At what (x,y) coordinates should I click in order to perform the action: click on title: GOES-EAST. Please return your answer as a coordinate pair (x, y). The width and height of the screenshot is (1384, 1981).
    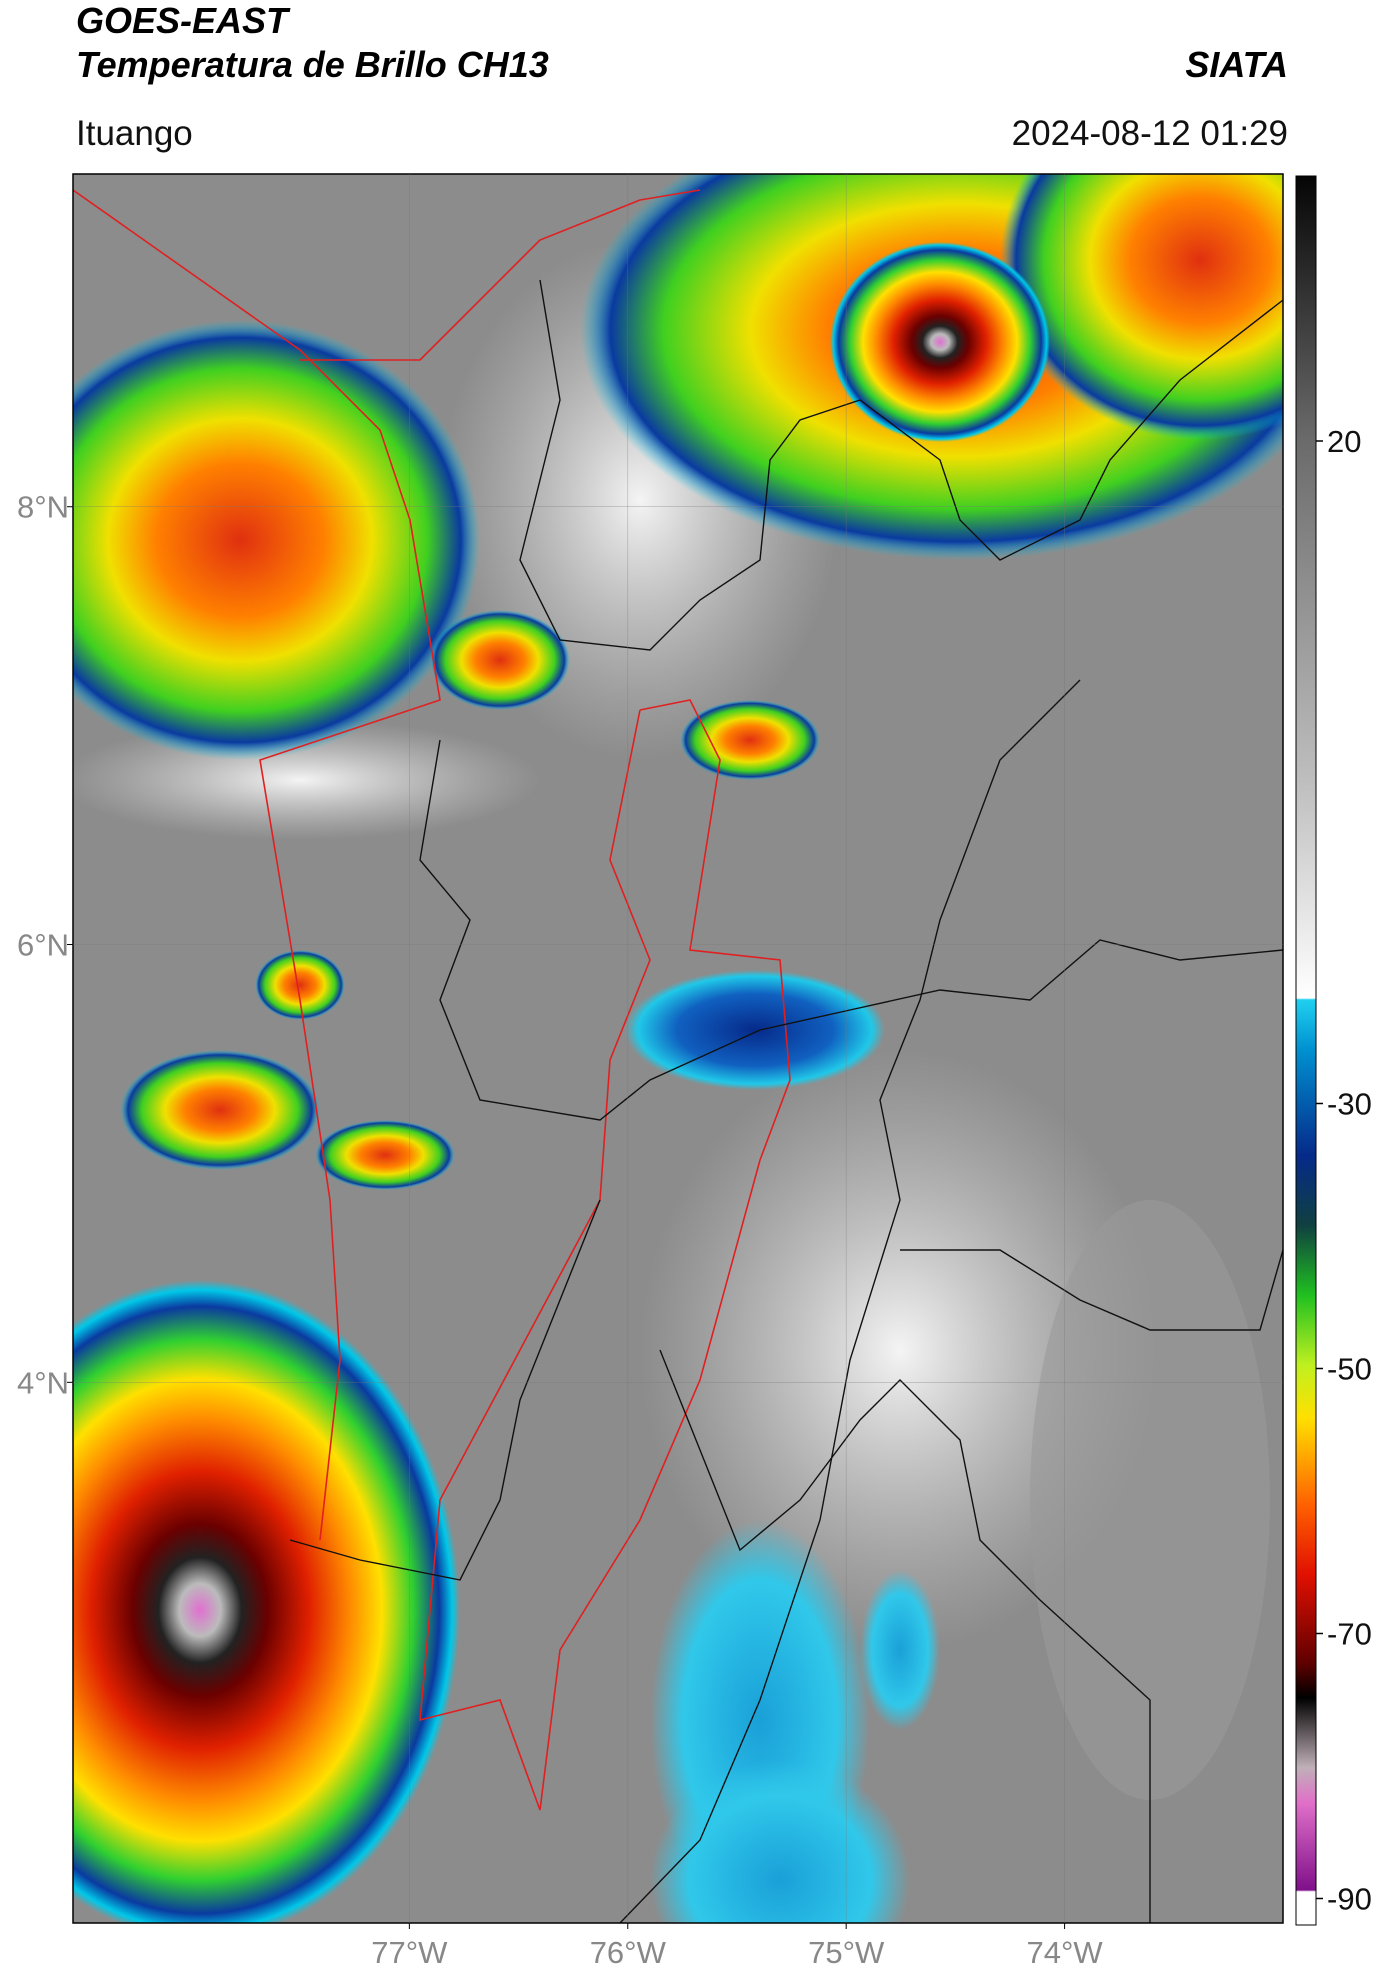
    Looking at the image, I should click on (182, 20).